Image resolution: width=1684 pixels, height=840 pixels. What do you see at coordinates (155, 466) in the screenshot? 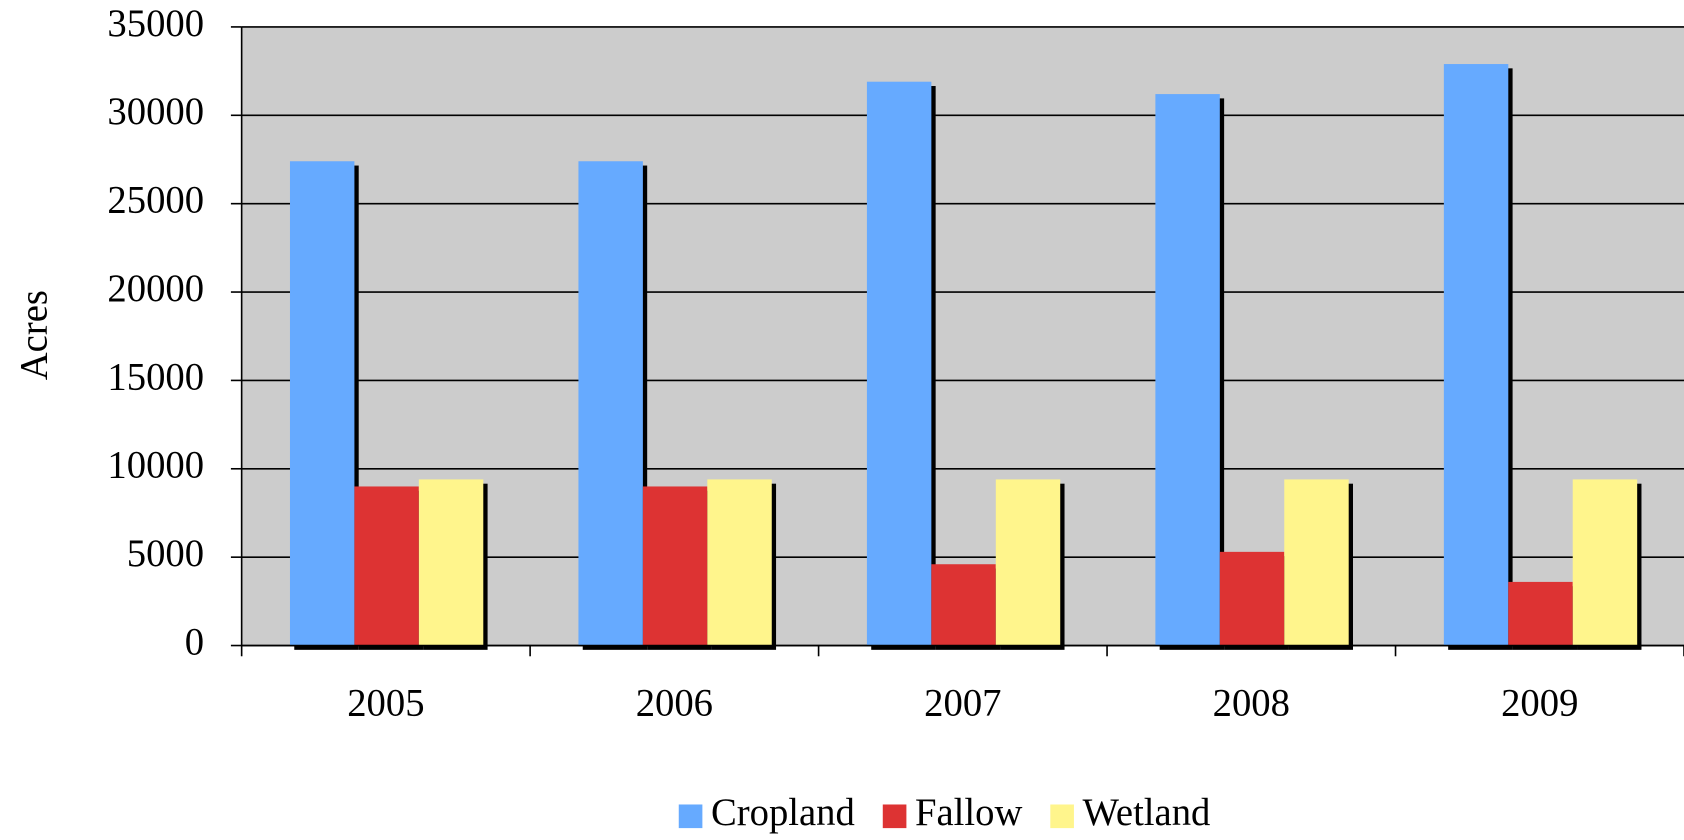
I see `y-tick-label: 10000` at bounding box center [155, 466].